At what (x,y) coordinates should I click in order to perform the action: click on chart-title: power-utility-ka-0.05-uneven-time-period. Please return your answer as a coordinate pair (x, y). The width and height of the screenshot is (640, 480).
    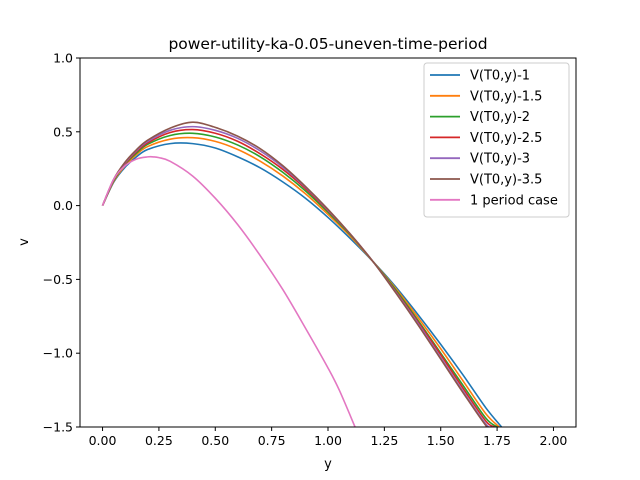
    Looking at the image, I should click on (327, 44).